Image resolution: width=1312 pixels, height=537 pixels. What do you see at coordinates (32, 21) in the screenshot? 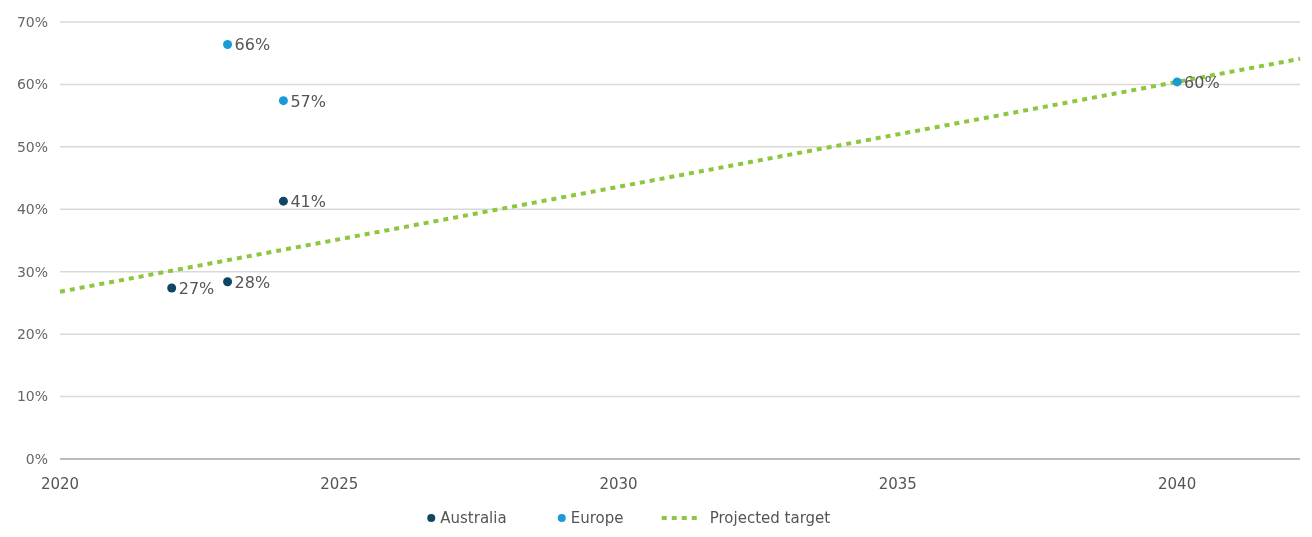
I see `y-tick-label: 70%` at bounding box center [32, 21].